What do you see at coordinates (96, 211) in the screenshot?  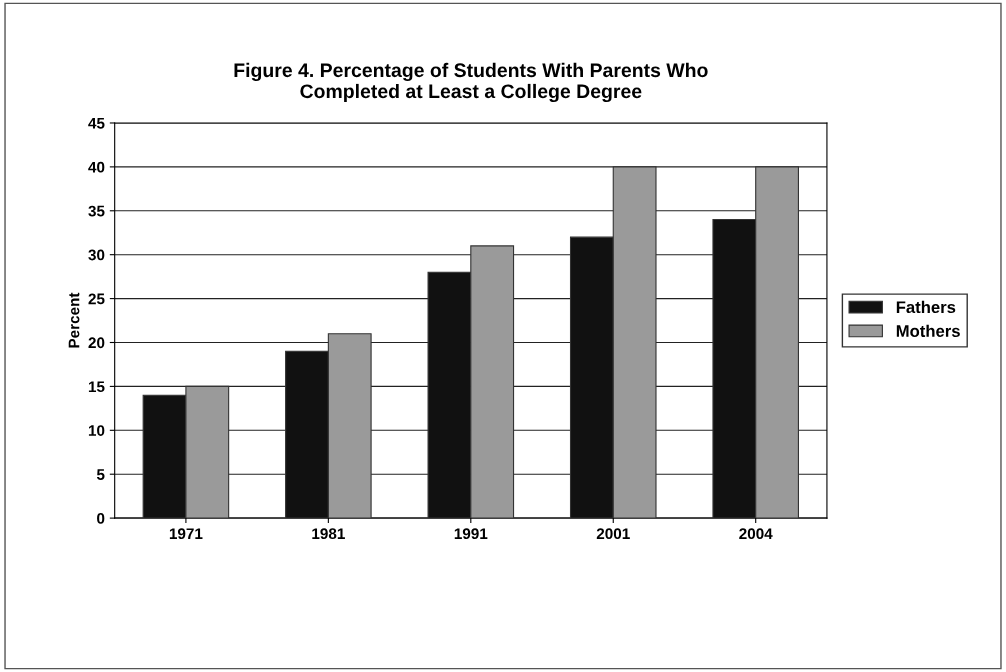 I see `y-tick-label: 35` at bounding box center [96, 211].